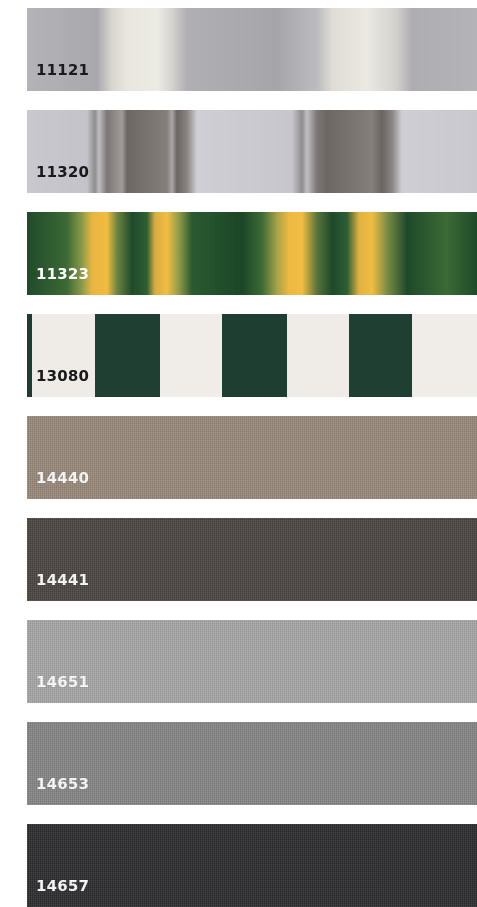  What do you see at coordinates (252, 661) in the screenshot?
I see `swatch: 14651` at bounding box center [252, 661].